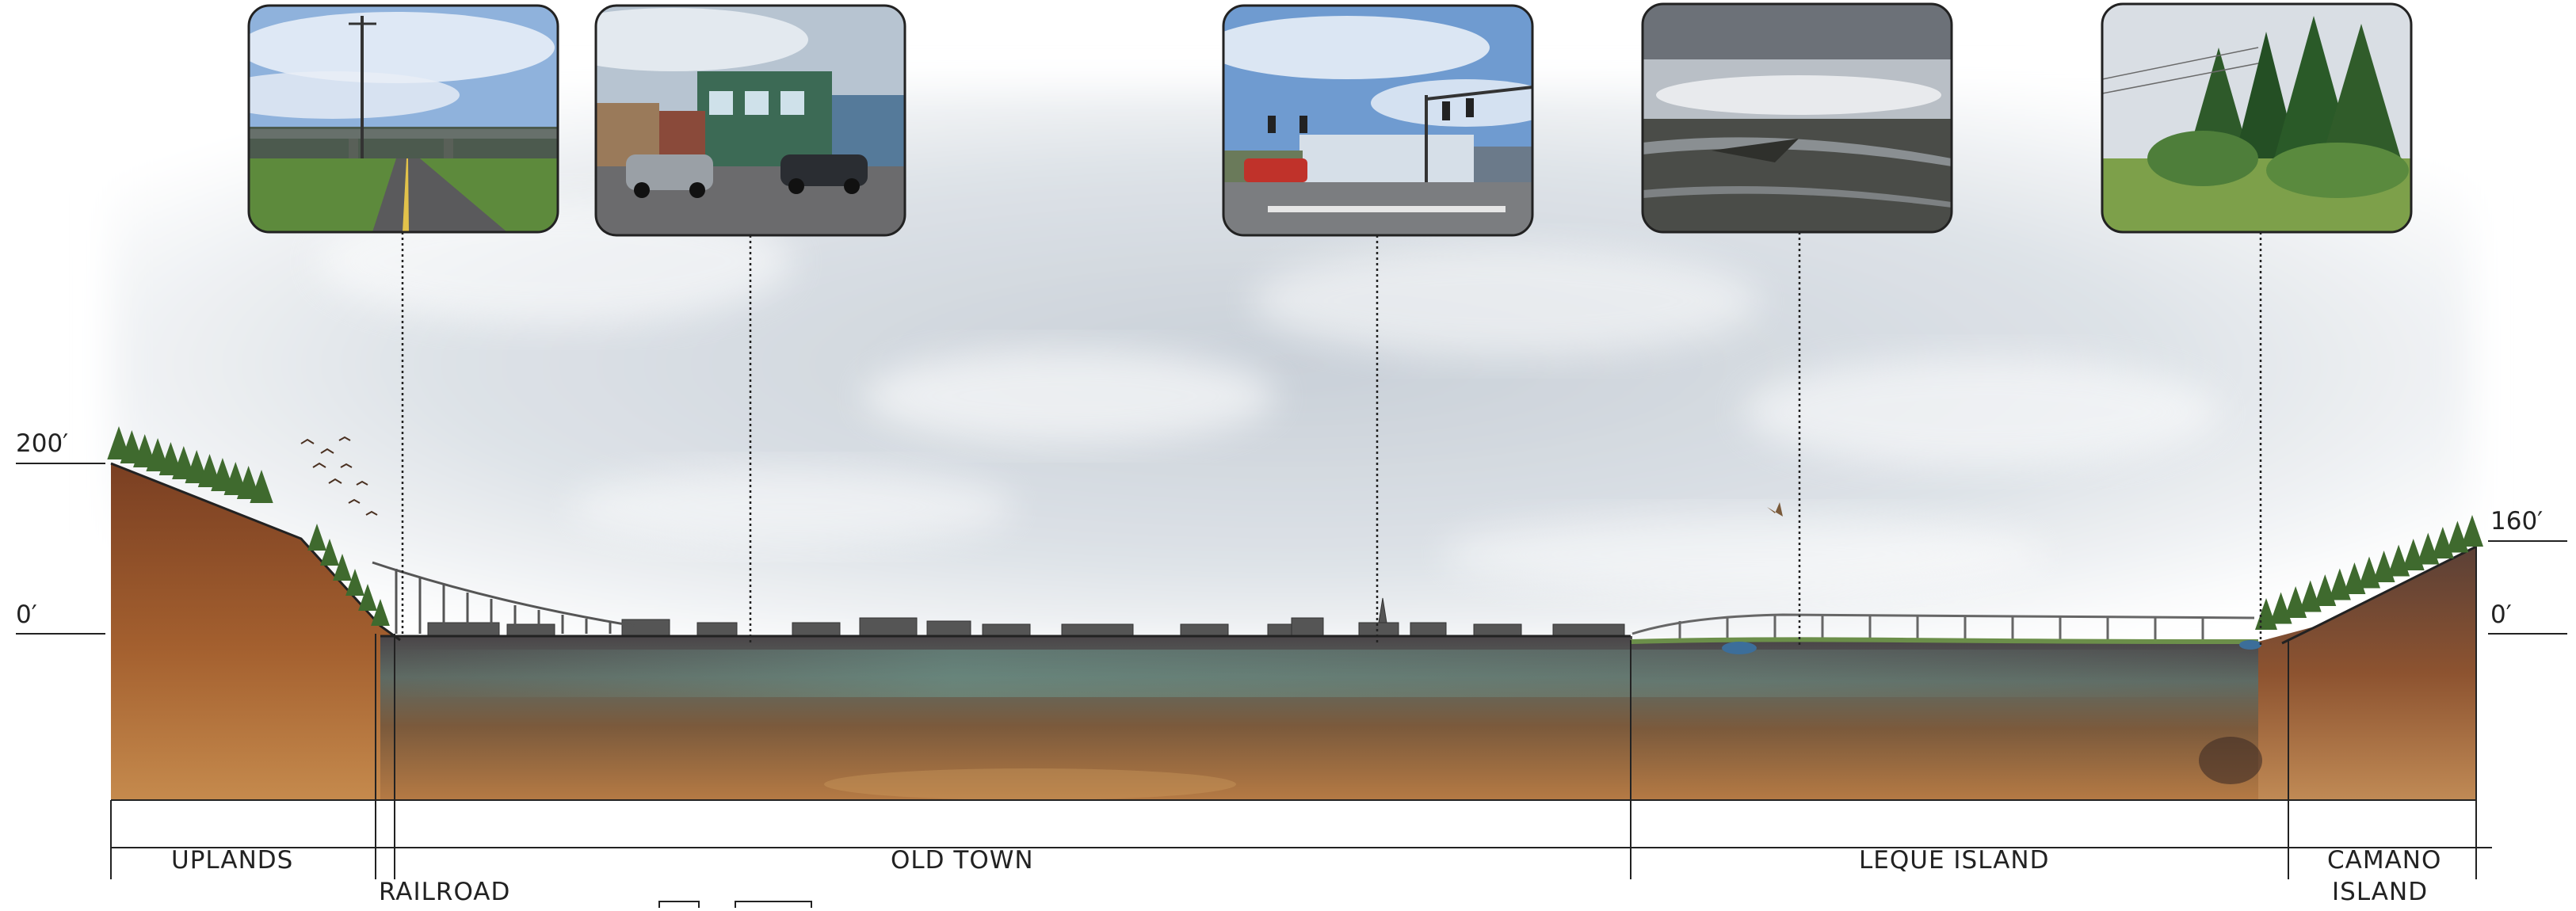 The height and width of the screenshot is (911, 2576). I want to click on zone-label-uplands: UPLANDS, so click(232, 860).